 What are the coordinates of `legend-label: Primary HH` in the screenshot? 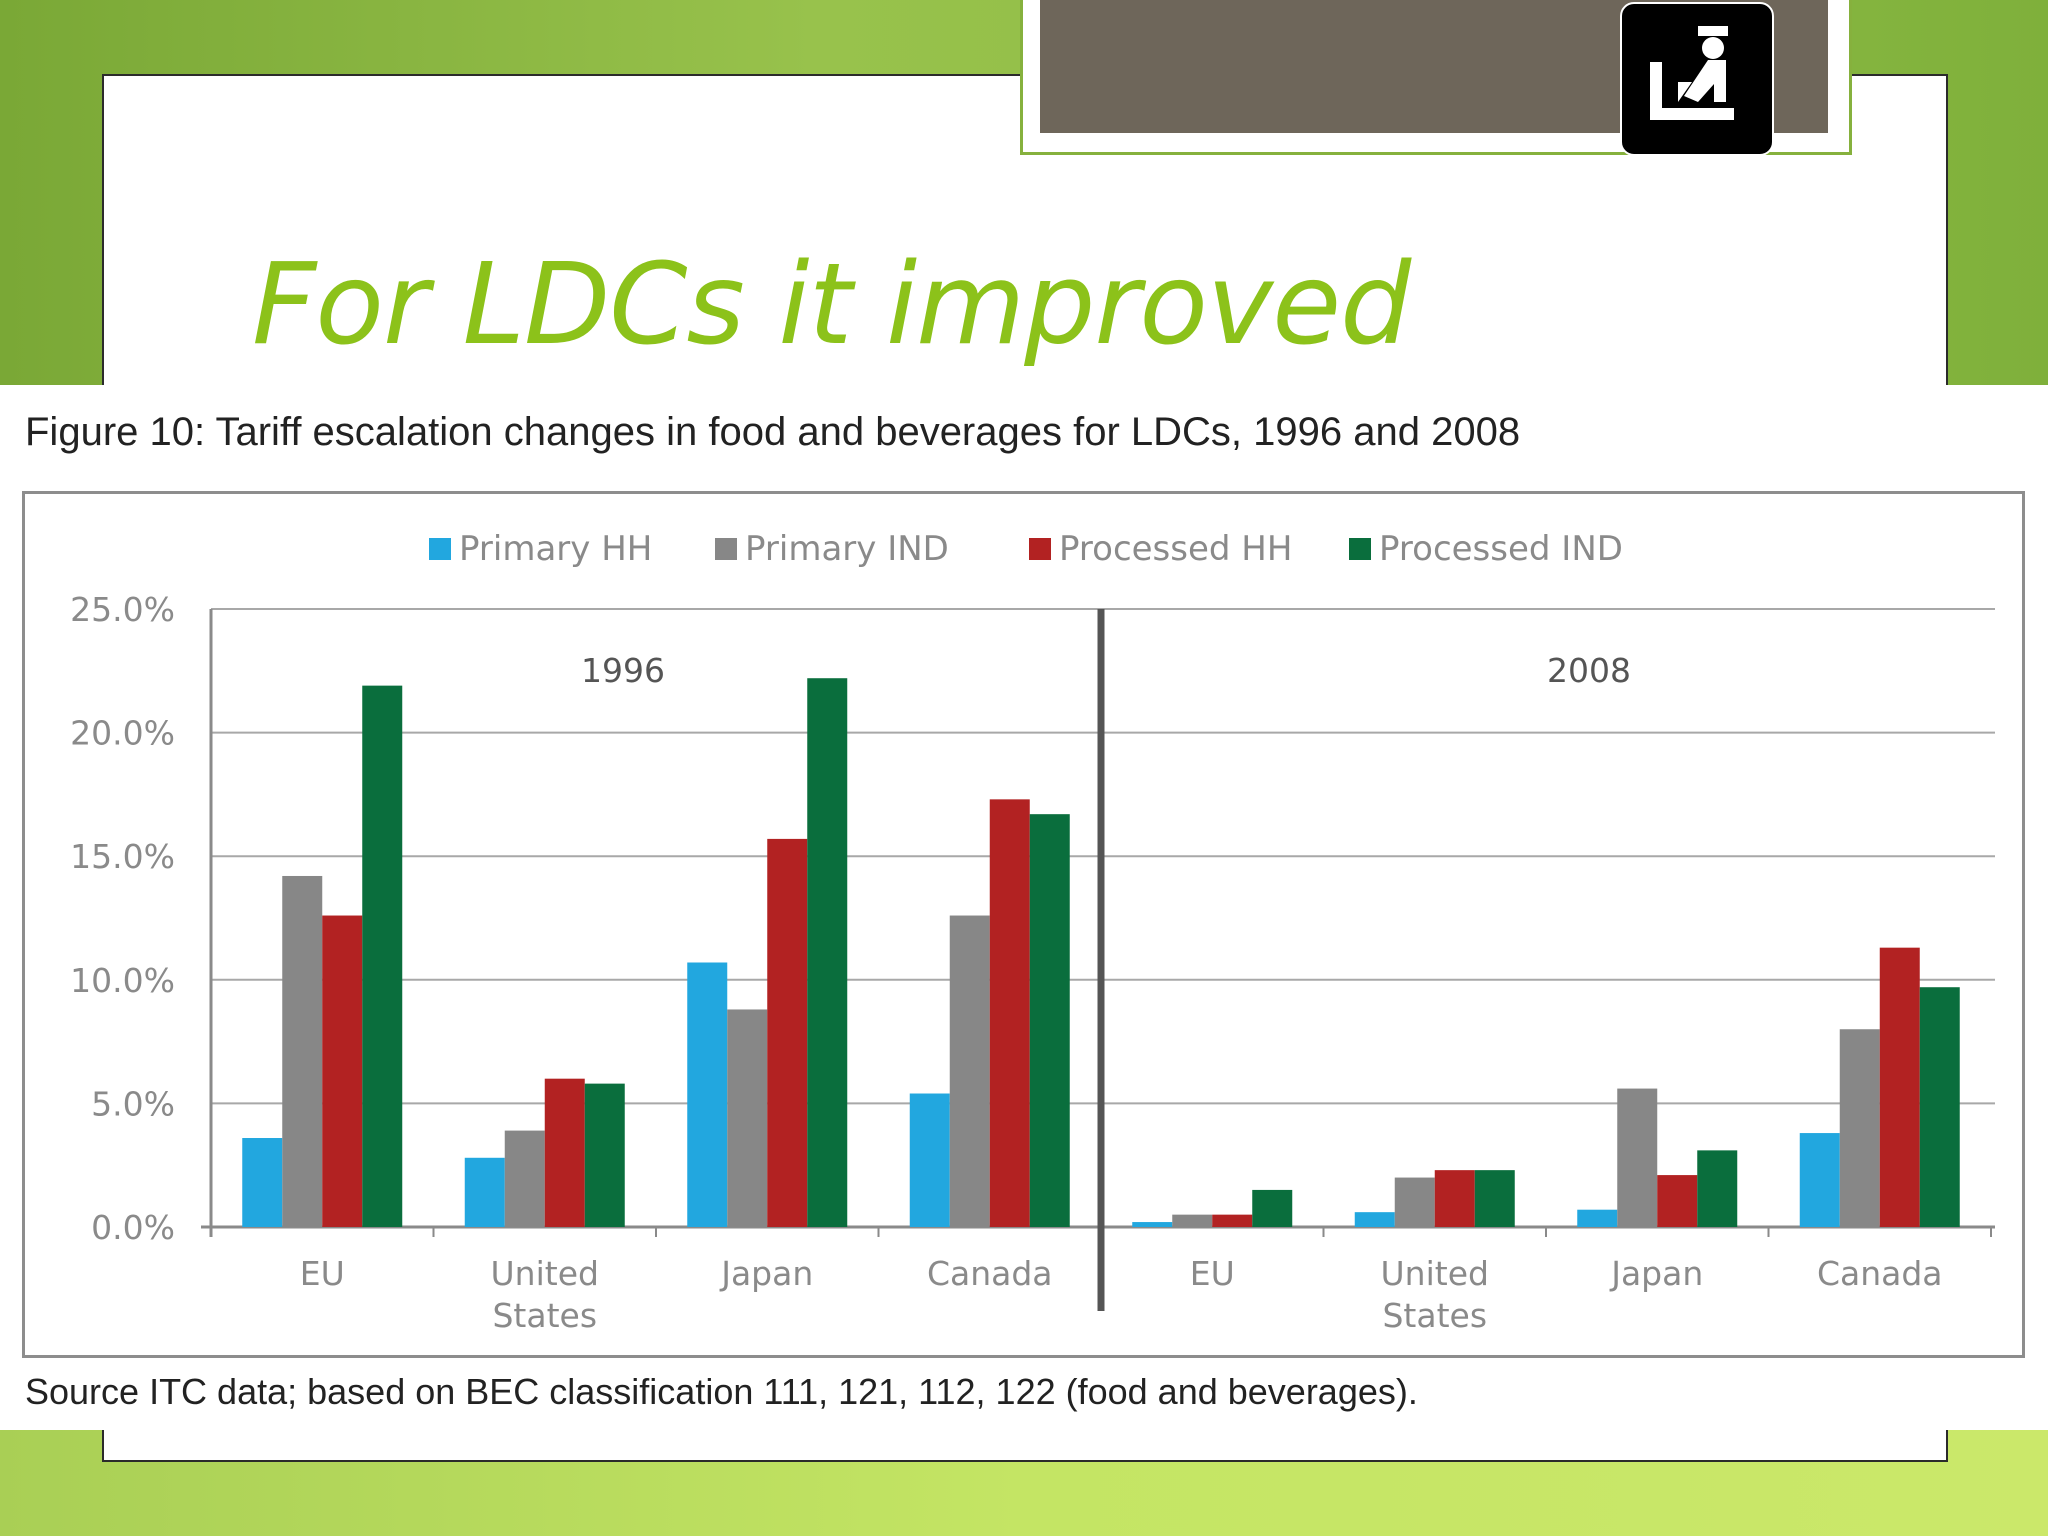 It's located at (555, 549).